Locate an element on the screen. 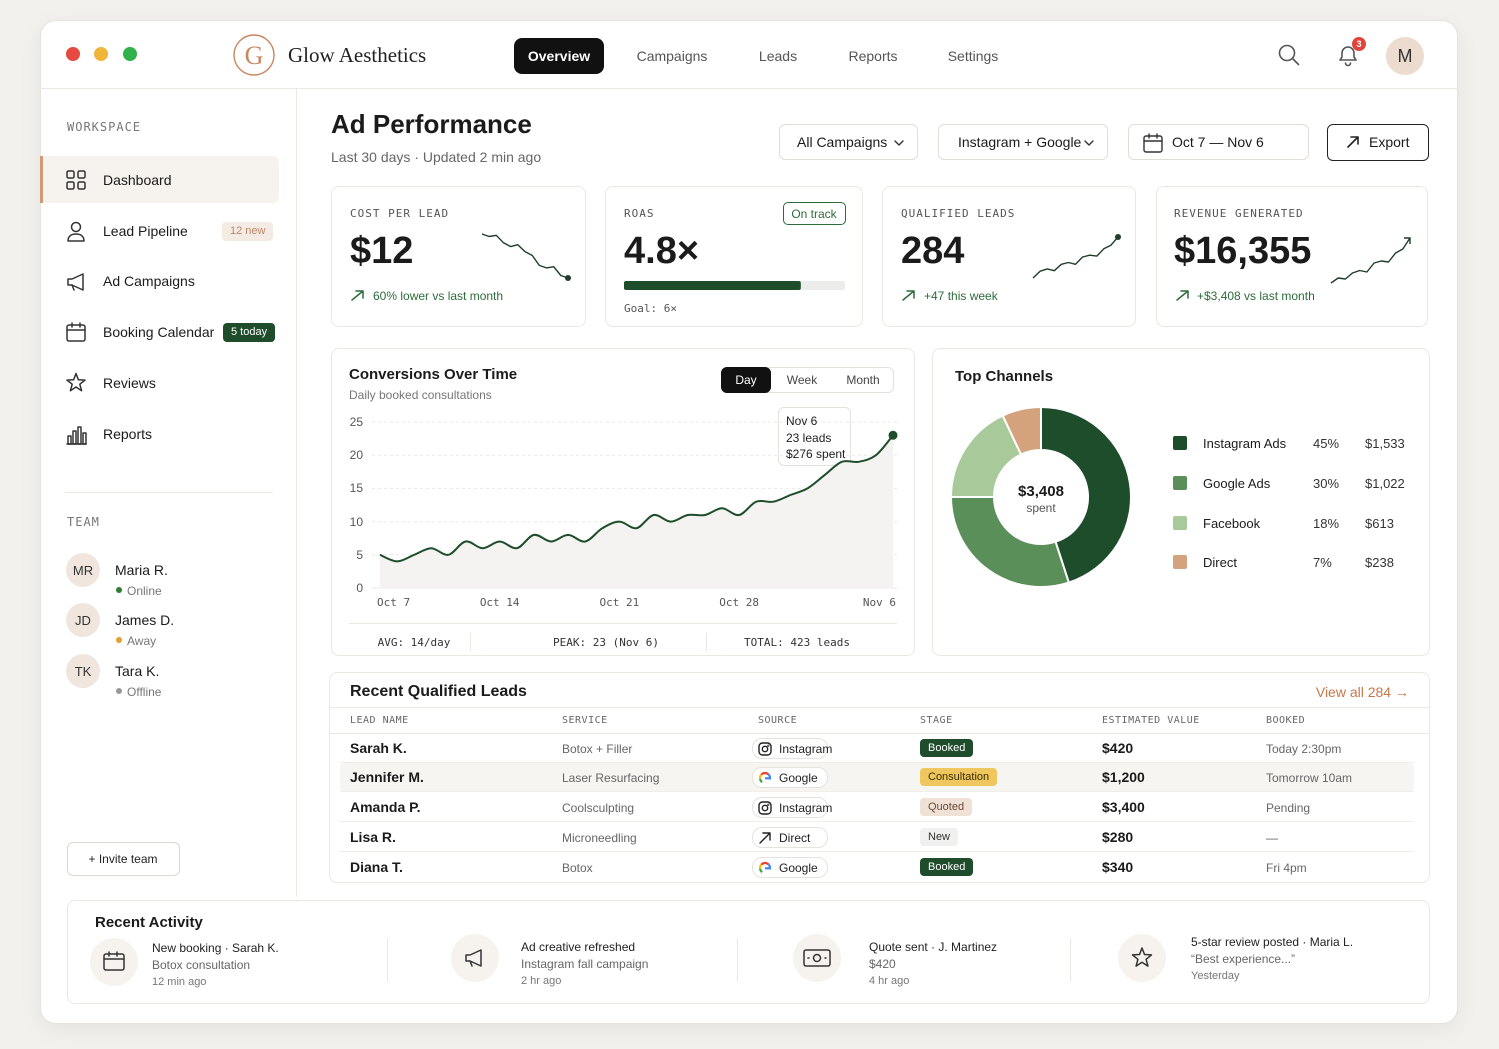 This screenshot has height=1049, width=1499. invite-button is located at coordinates (123, 859).